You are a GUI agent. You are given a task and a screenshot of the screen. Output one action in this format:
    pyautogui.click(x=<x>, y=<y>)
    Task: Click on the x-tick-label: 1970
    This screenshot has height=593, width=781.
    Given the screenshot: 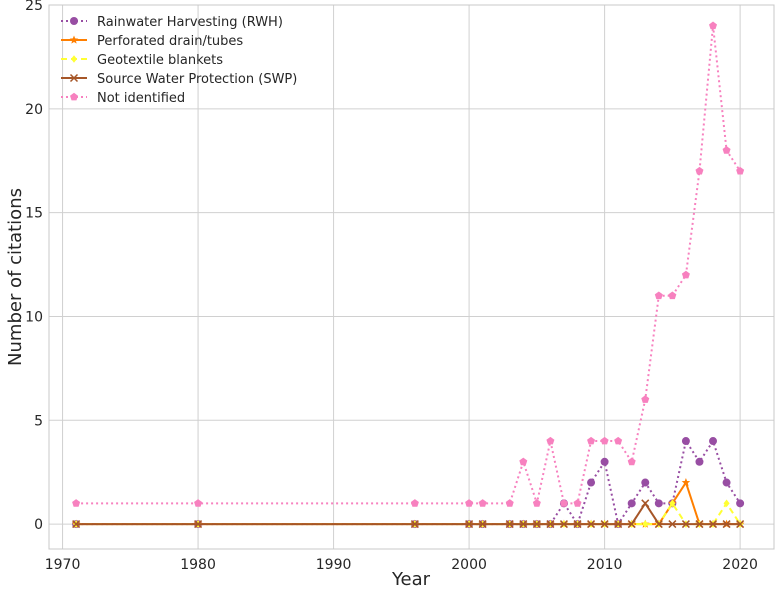 What is the action you would take?
    pyautogui.click(x=63, y=565)
    